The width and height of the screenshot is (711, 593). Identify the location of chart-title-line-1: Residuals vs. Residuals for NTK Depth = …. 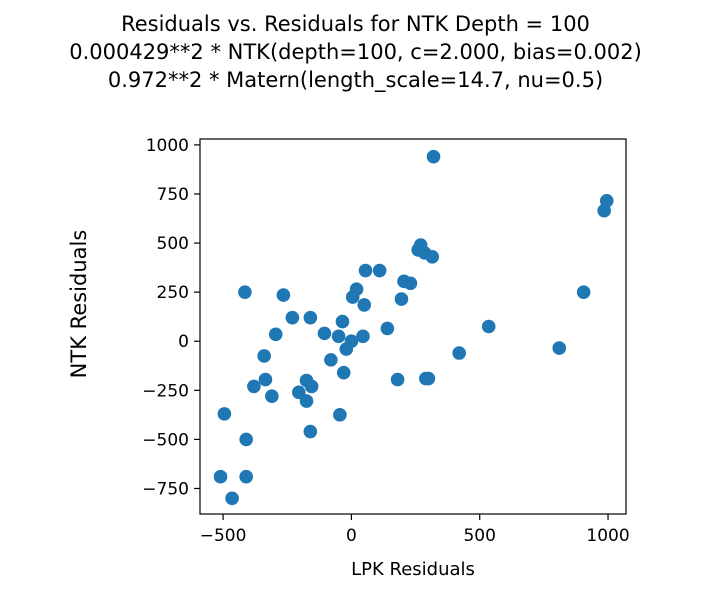
(355, 24).